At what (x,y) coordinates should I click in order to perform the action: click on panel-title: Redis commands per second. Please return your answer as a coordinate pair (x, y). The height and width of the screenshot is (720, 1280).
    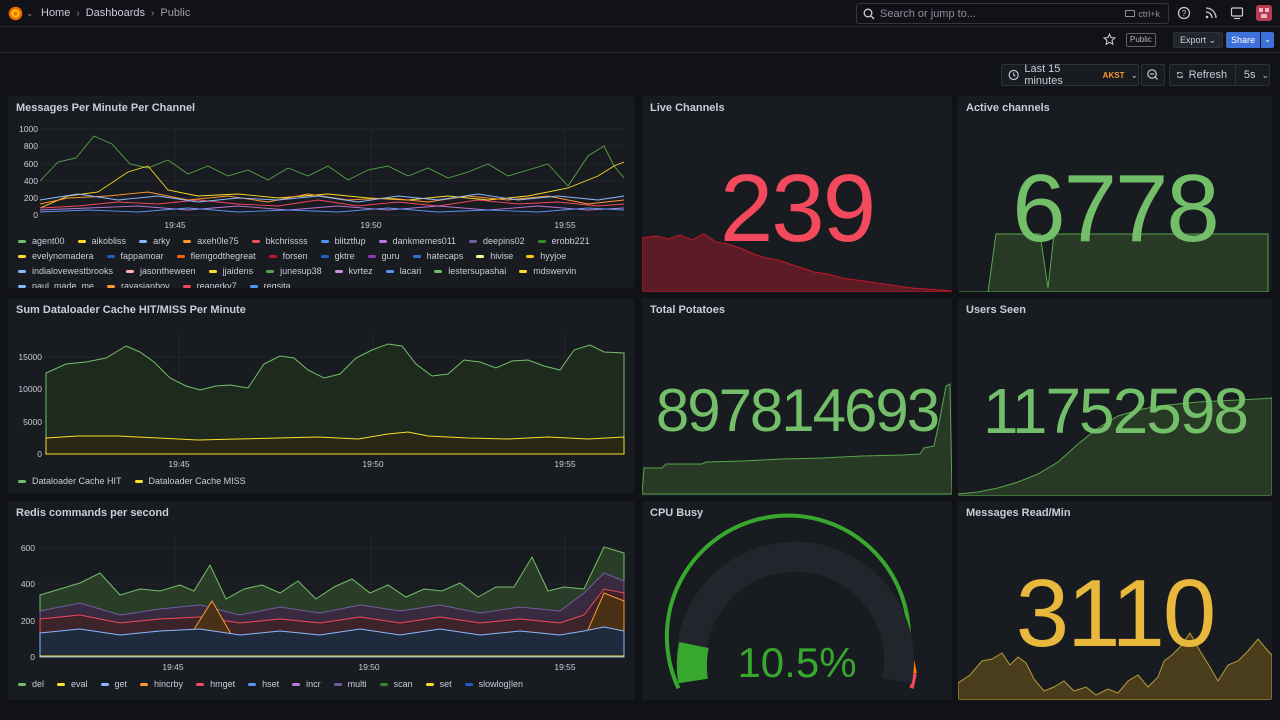
    Looking at the image, I should click on (92, 513).